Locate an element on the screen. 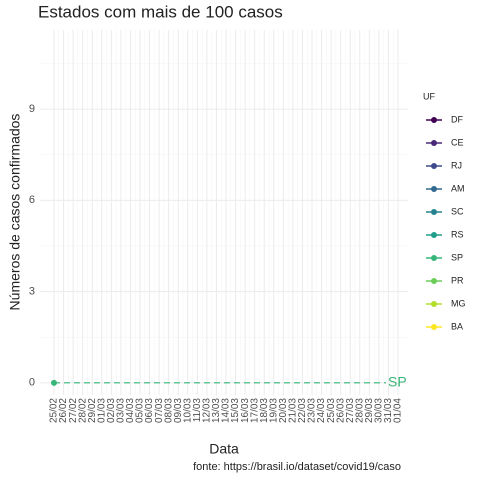 The image size is (480, 480). x-tick-label: 05/03 is located at coordinates (140, 410).